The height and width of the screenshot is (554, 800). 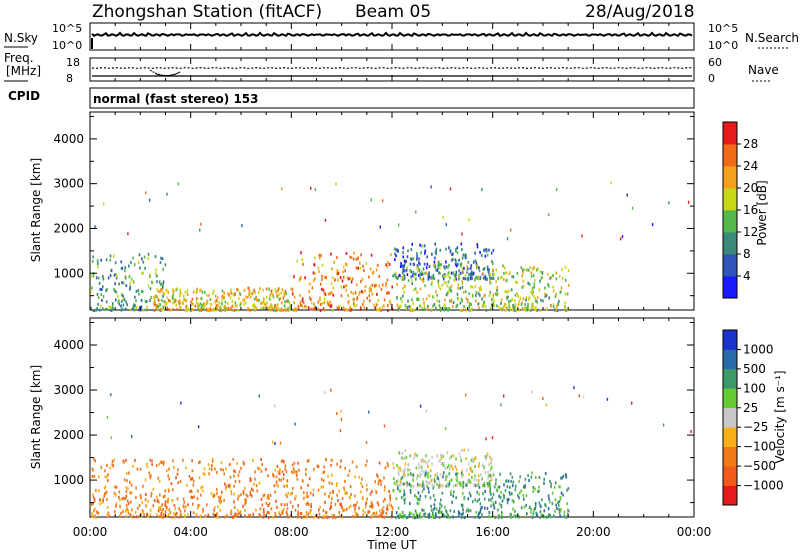 What do you see at coordinates (758, 349) in the screenshot?
I see `velocity-colorbar-tick-label: 1000` at bounding box center [758, 349].